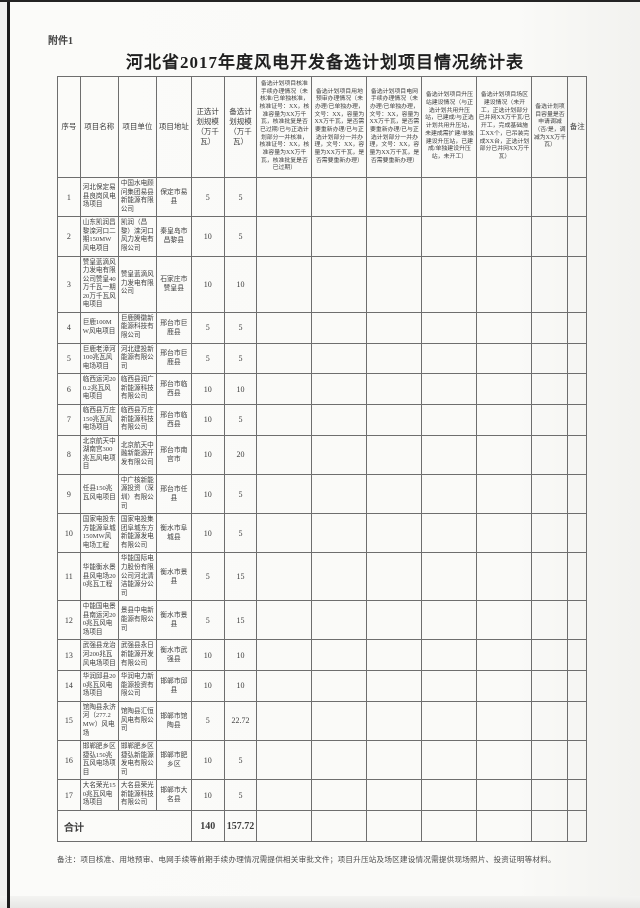 This screenshot has width=640, height=908. Describe the element at coordinates (99, 795) in the screenshot. I see `cell-name: 大名荣光150兆瓦风电场项目` at that location.